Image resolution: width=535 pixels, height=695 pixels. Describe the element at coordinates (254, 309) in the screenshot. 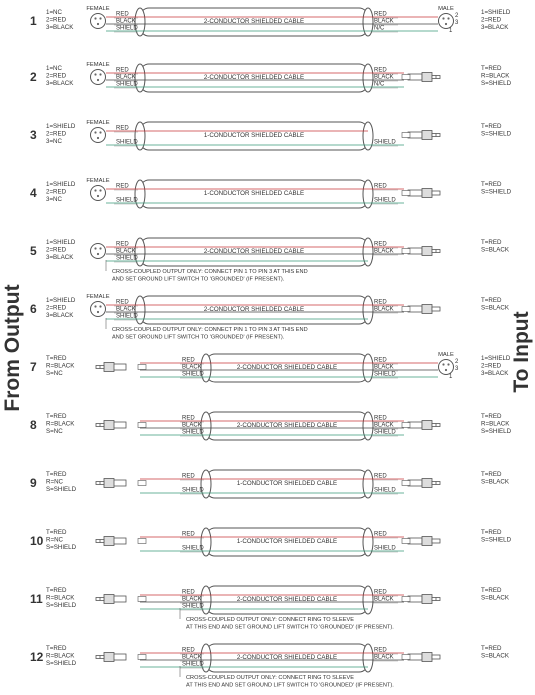

I see `cable-label: 2-CONDUCTOR SHIELDED CABLE` at that location.